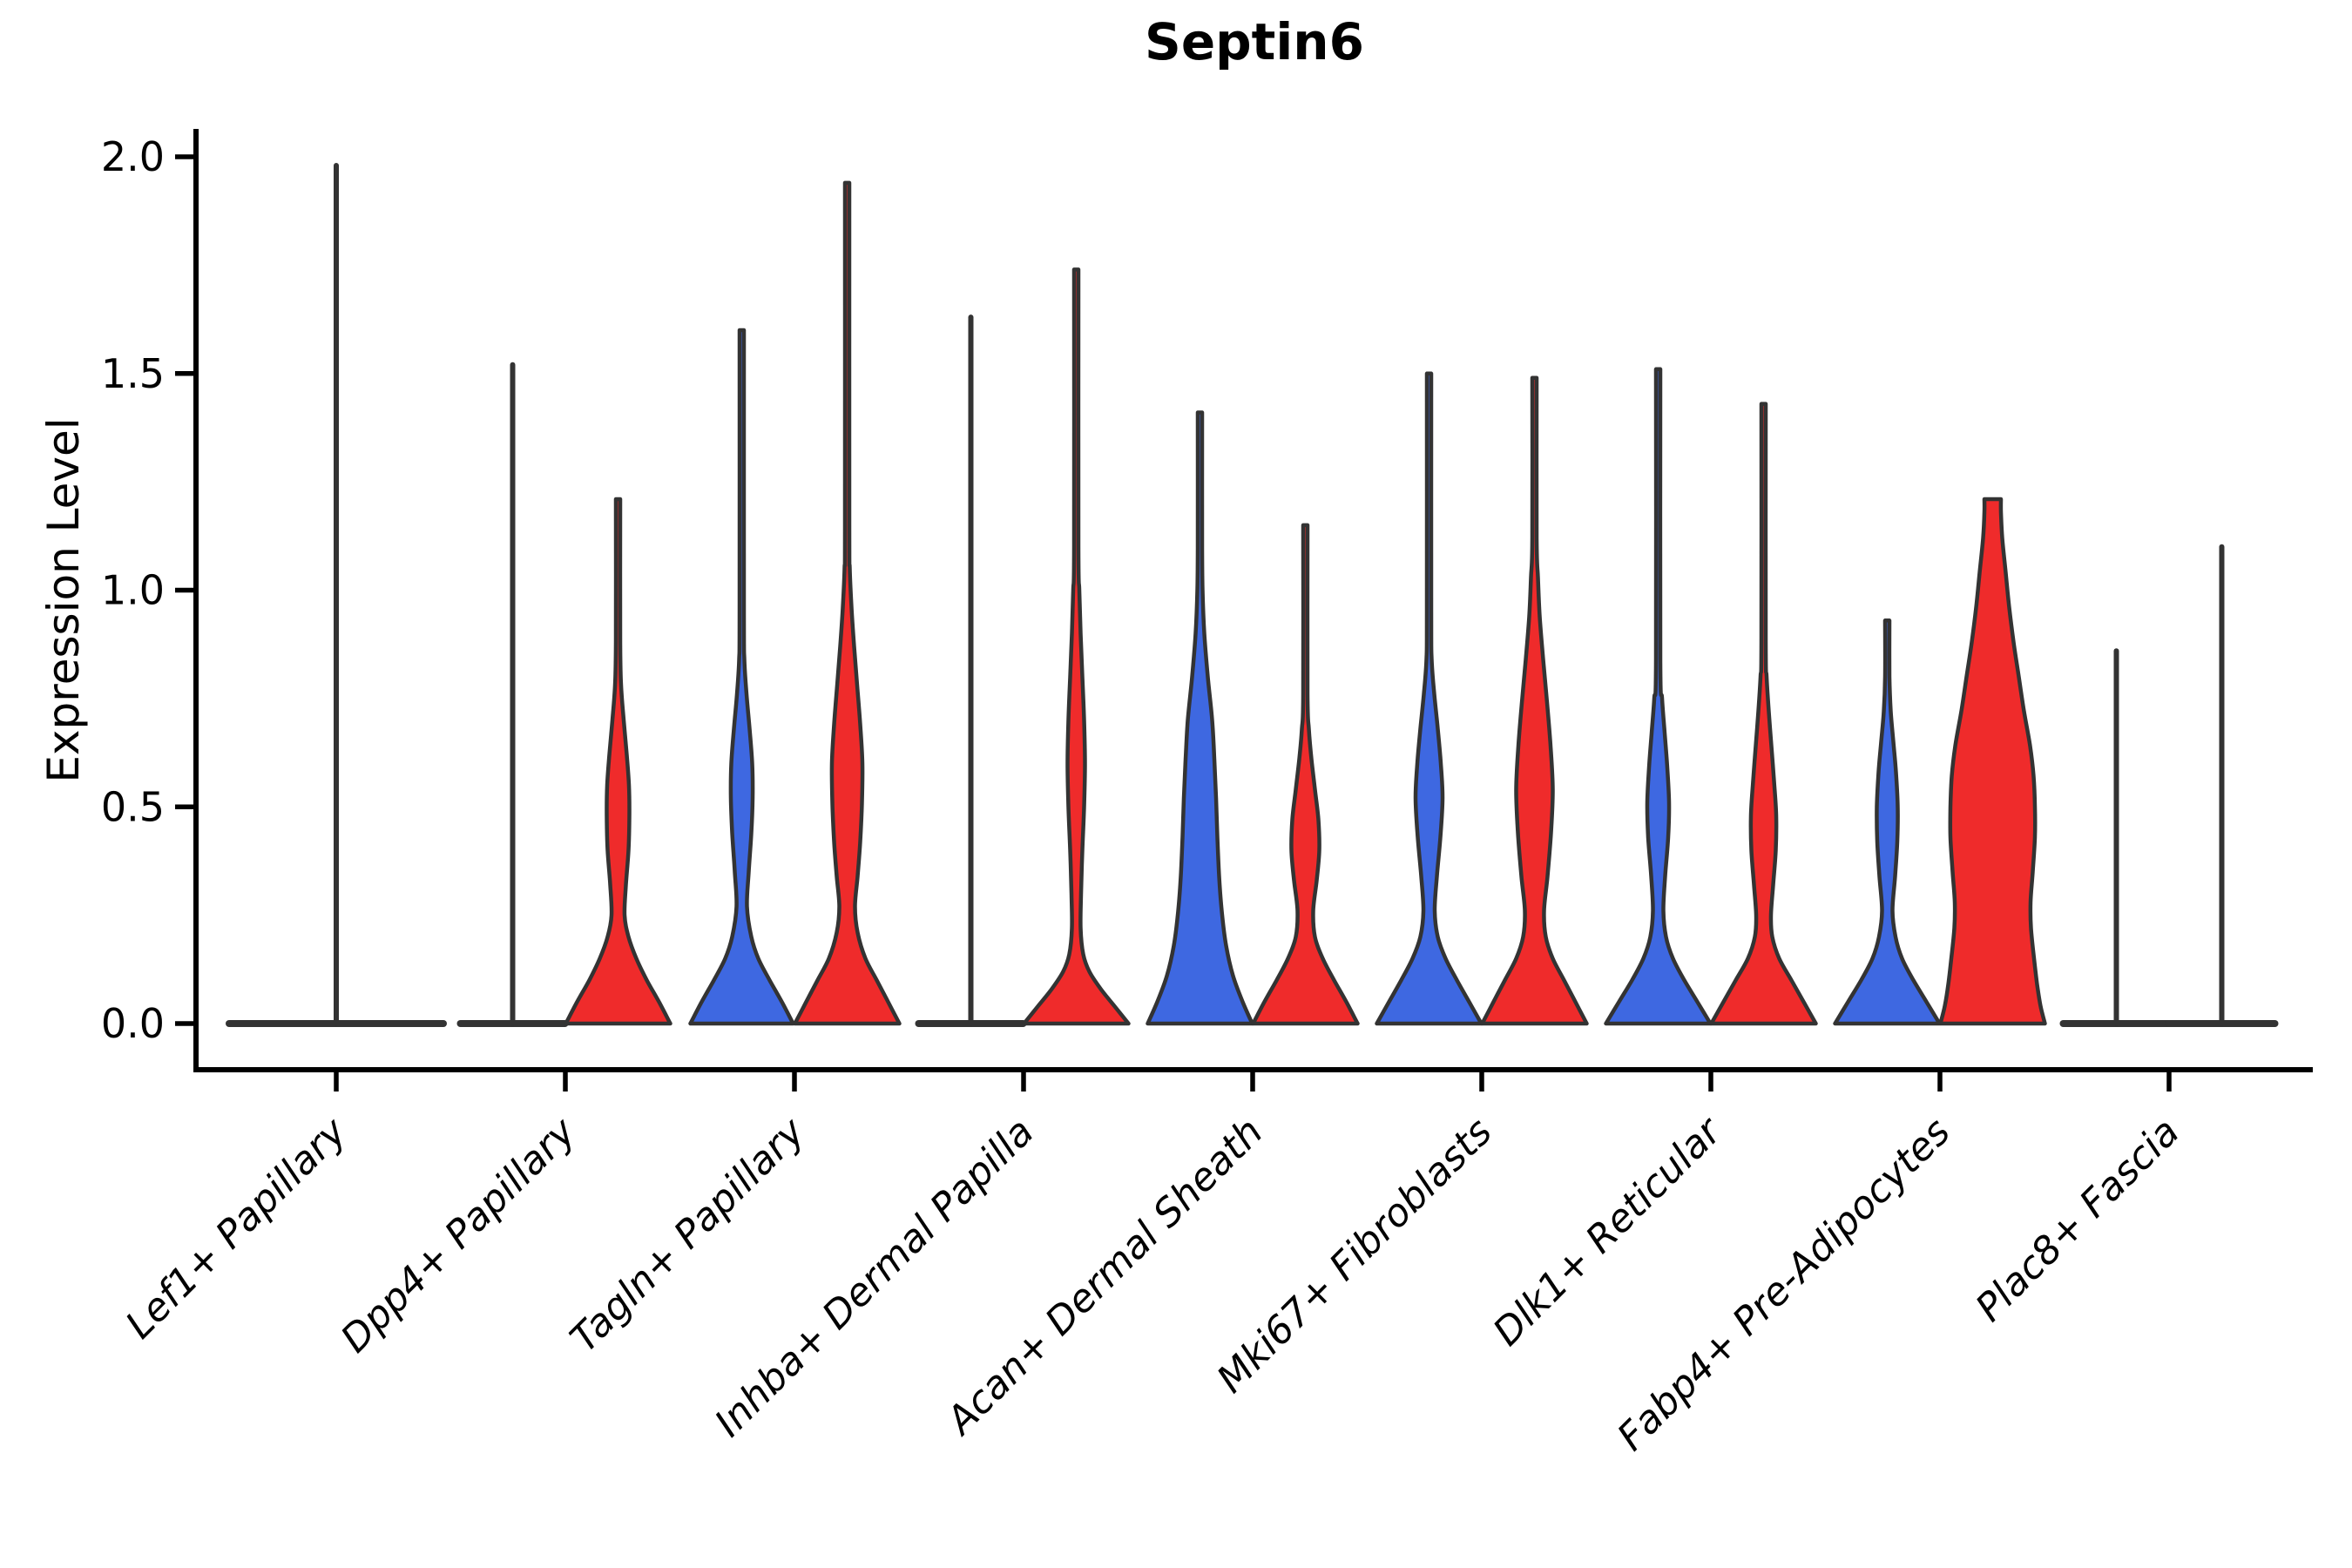  What do you see at coordinates (1607, 1231) in the screenshot?
I see `x-tick-label-dlk1-reticular: Dlk1+ Reticular` at bounding box center [1607, 1231].